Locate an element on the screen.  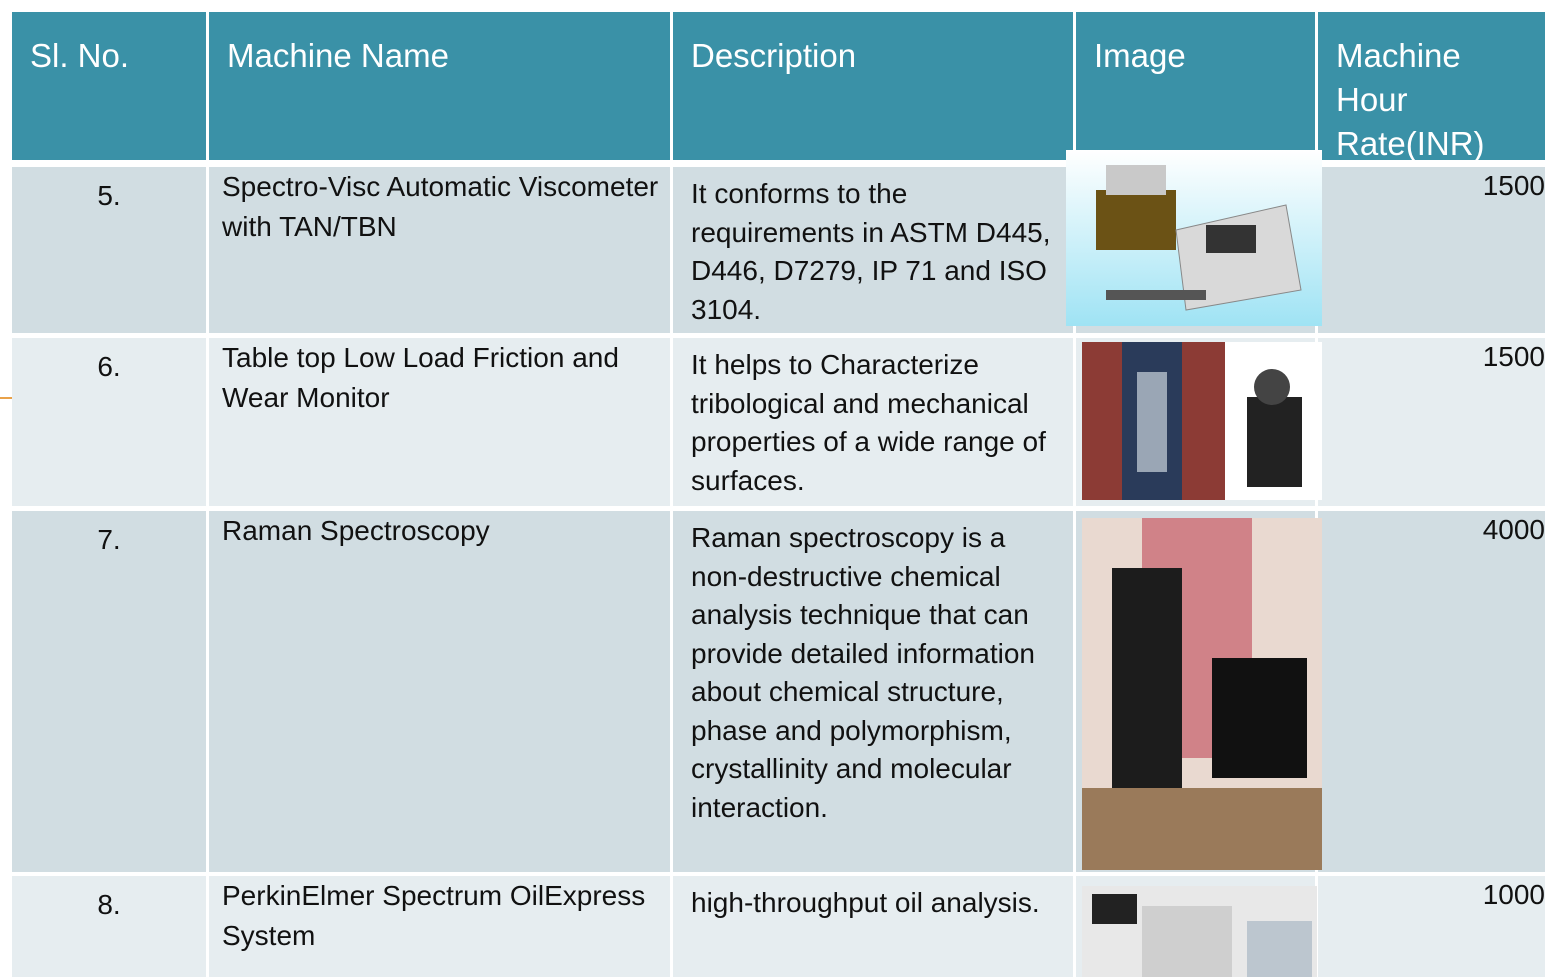
name-cell: PerkinElmer Spectrum OilExpress System is located at coordinates (439, 926).